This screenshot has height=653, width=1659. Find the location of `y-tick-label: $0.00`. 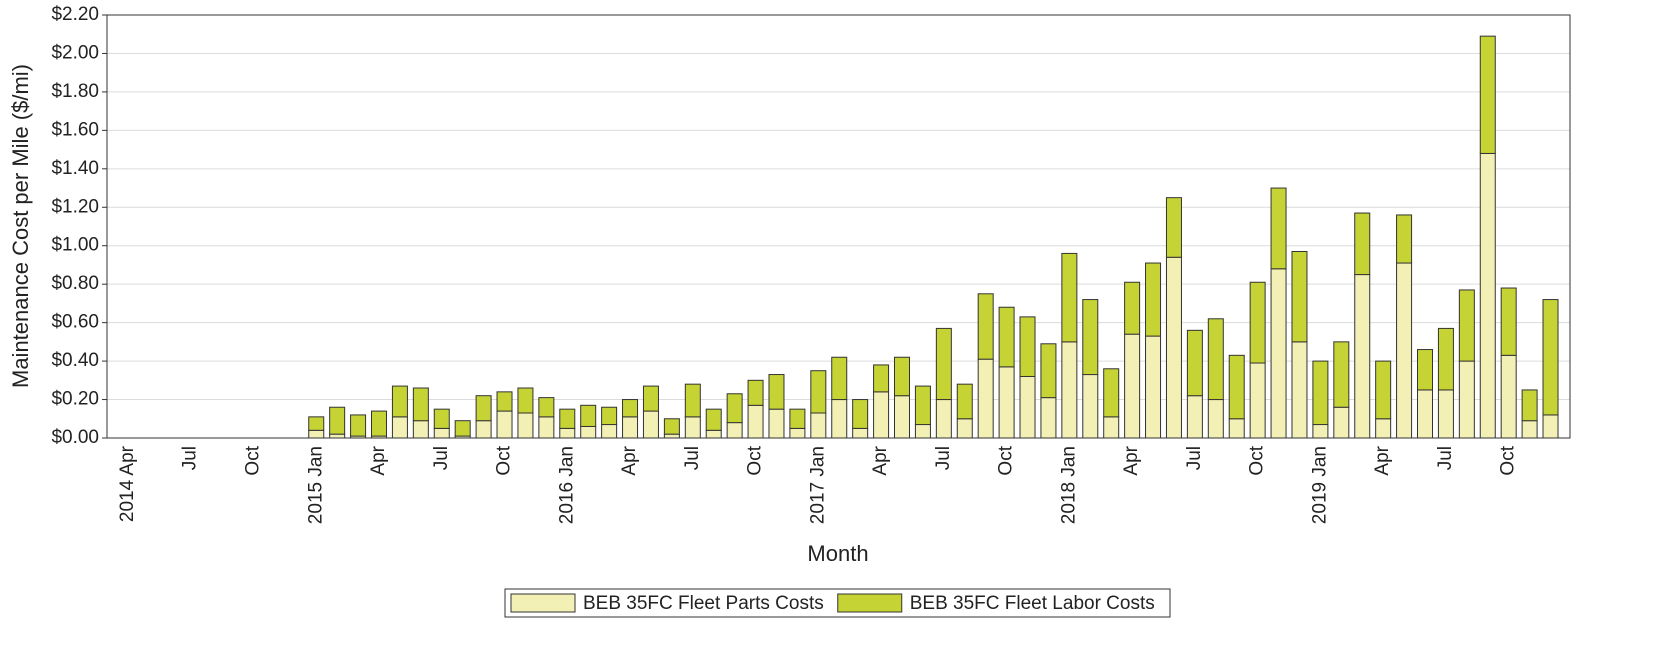

y-tick-label: $0.00 is located at coordinates (75, 437).